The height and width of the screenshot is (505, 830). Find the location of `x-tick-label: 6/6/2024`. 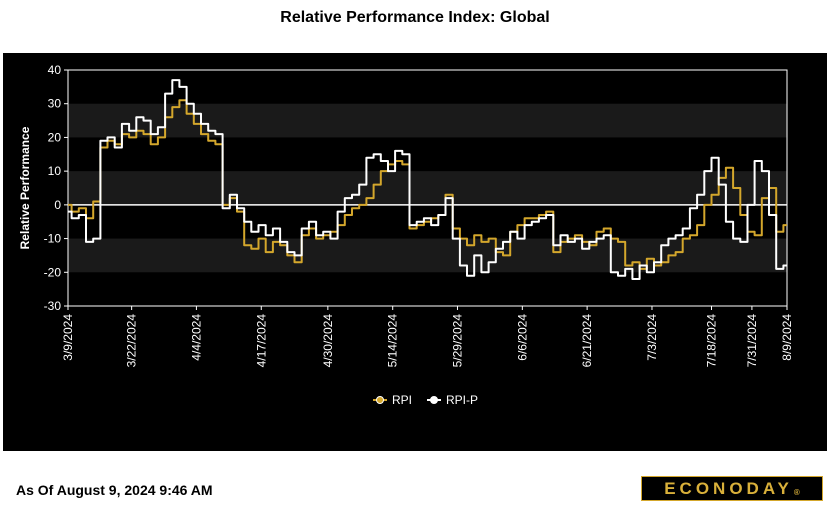

x-tick-label: 6/6/2024 is located at coordinates (522, 337).